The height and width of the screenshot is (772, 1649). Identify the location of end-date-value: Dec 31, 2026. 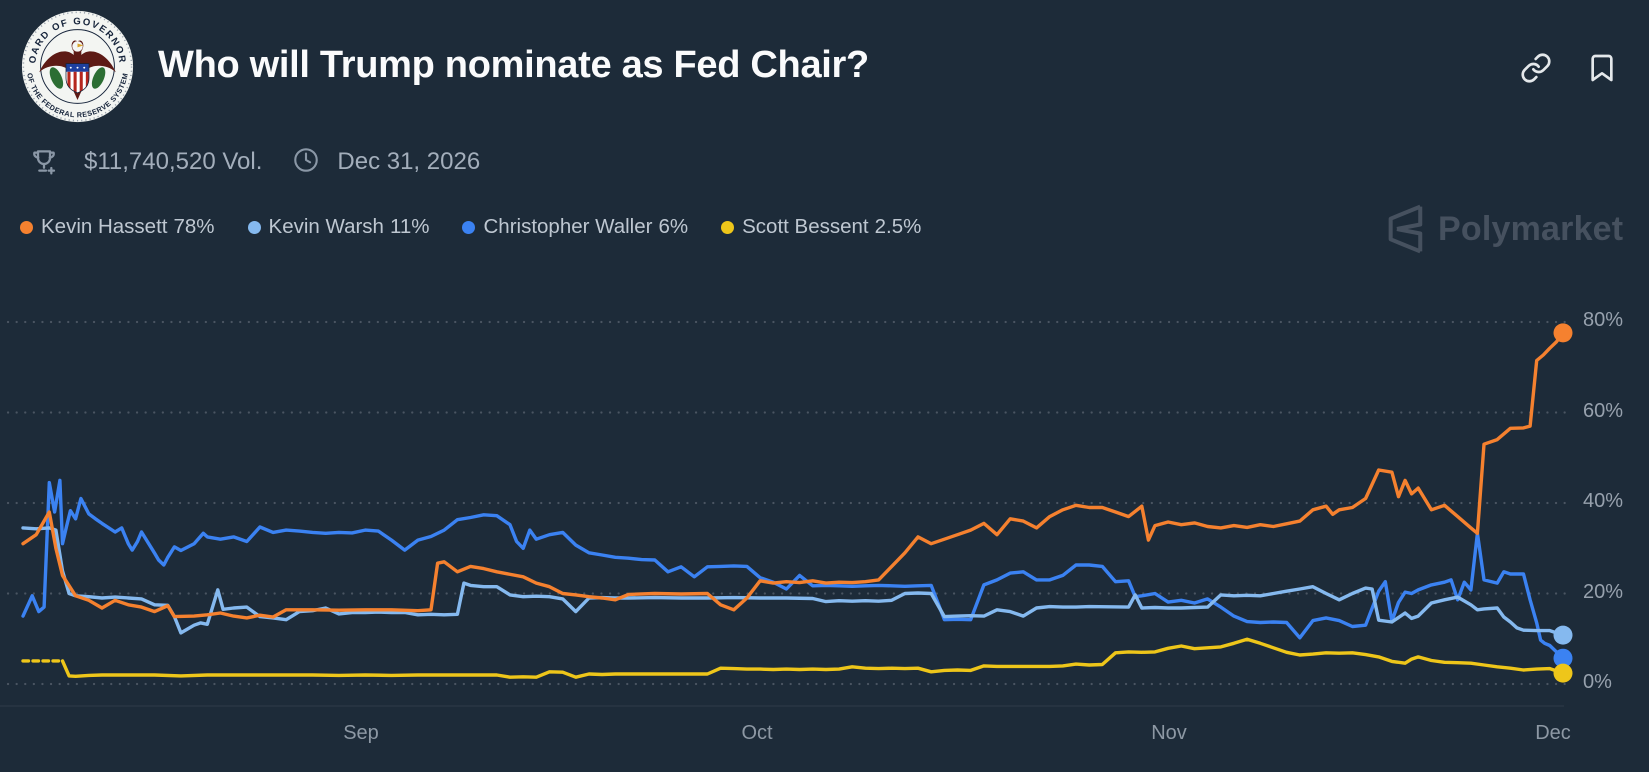
(409, 161).